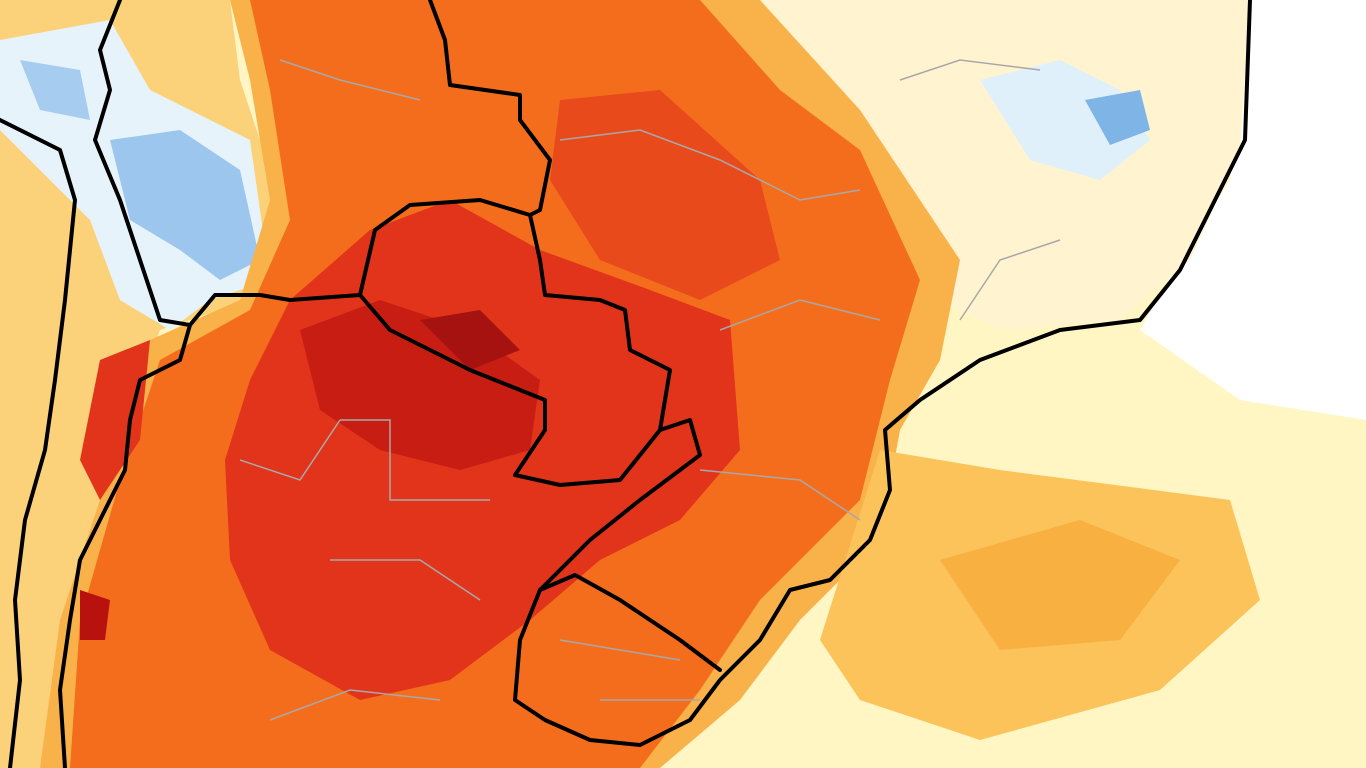 Image resolution: width=1366 pixels, height=768 pixels. Describe the element at coordinates (38, 443) in the screenshot. I see `coastline` at that location.